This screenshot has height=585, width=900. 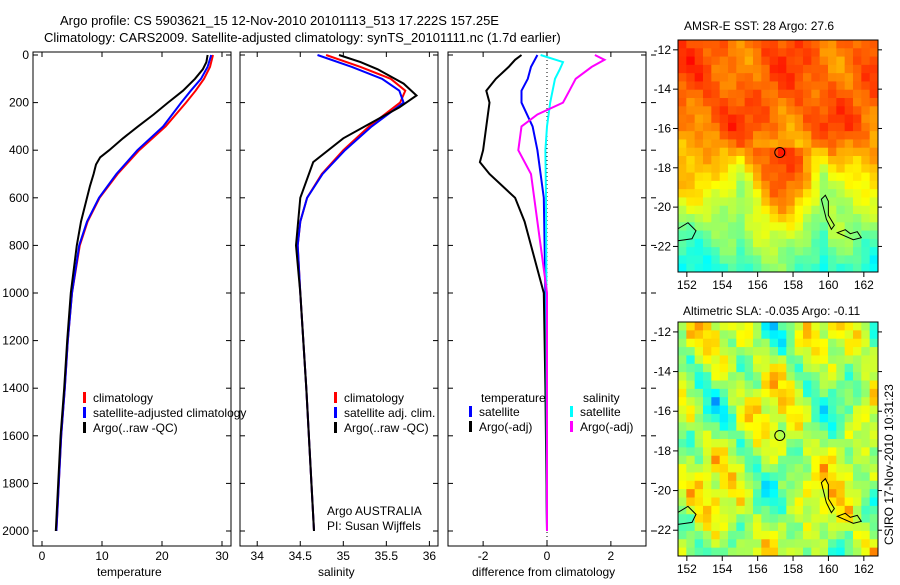 What do you see at coordinates (123, 398) in the screenshot?
I see `legend-label: climatology` at bounding box center [123, 398].